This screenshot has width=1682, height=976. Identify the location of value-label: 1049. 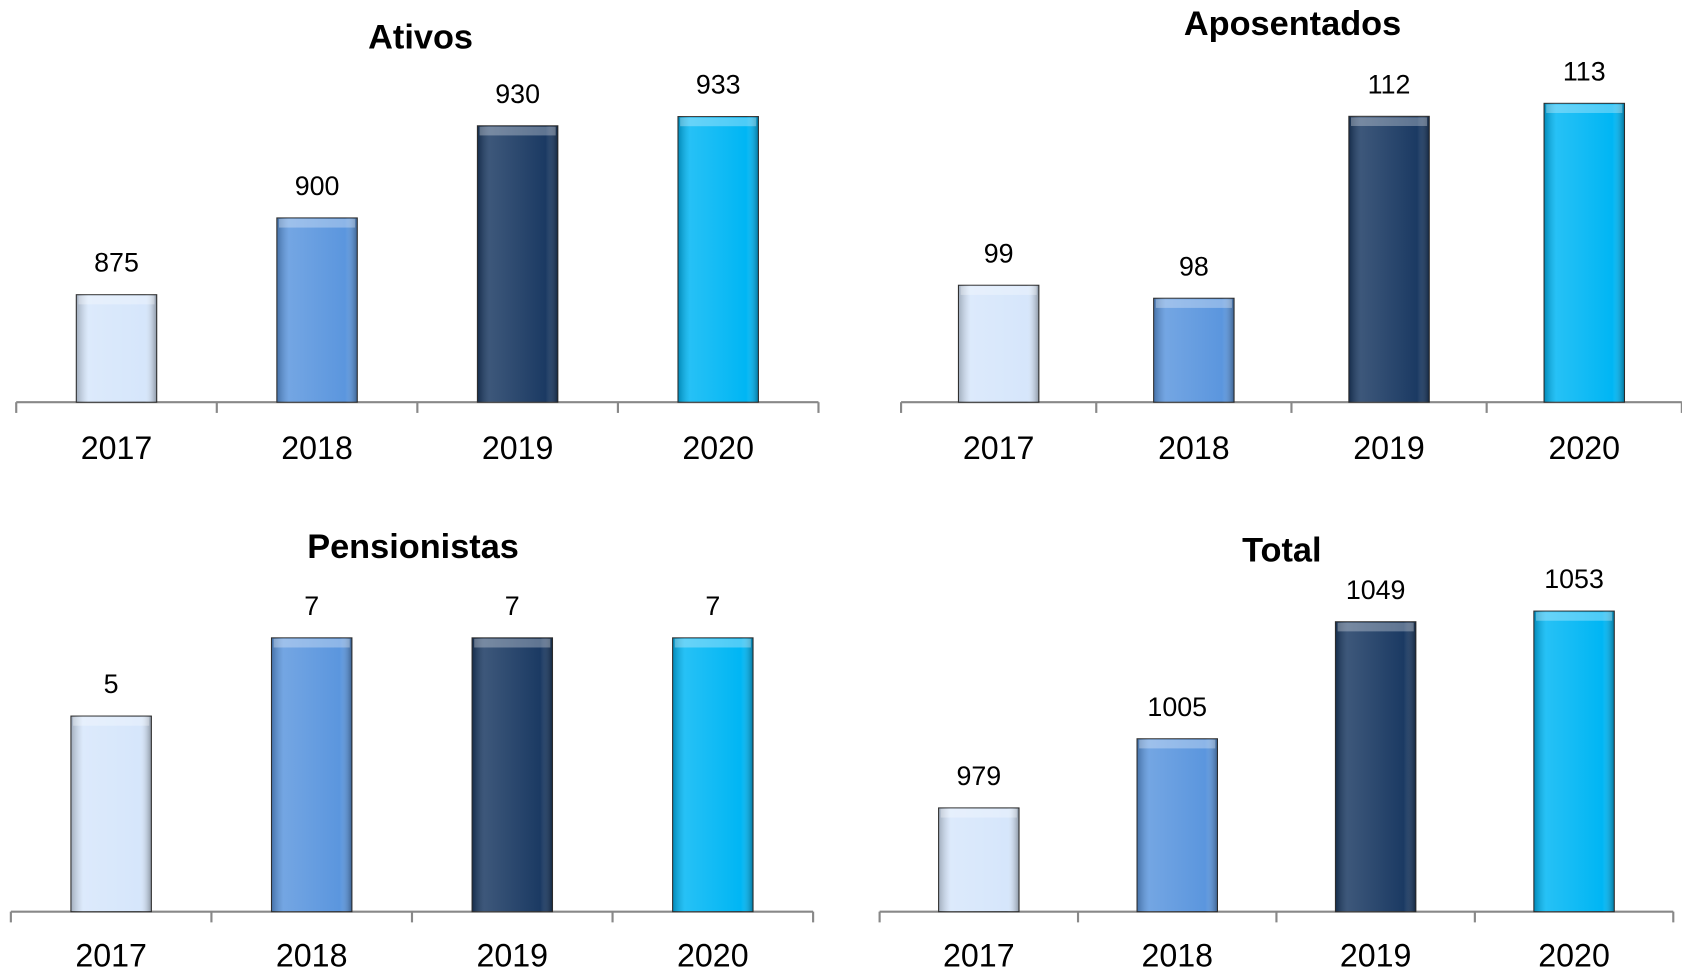
(1376, 590).